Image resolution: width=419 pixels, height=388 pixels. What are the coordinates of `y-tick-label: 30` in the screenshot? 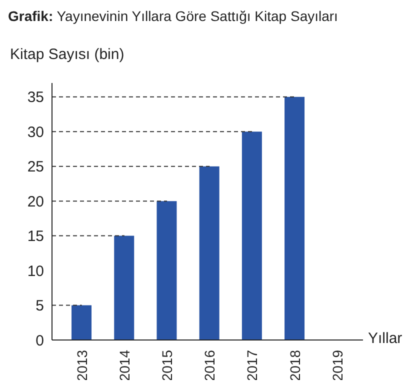 It's located at (35, 132).